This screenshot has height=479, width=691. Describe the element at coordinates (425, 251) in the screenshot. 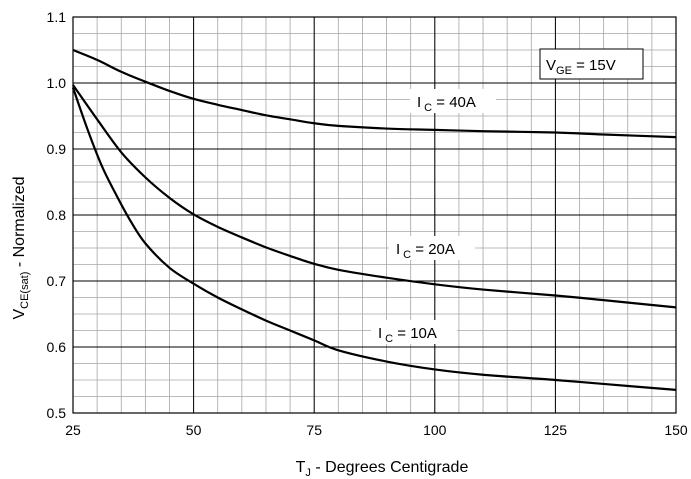

I see `svg-text: IC = 20A` at that location.